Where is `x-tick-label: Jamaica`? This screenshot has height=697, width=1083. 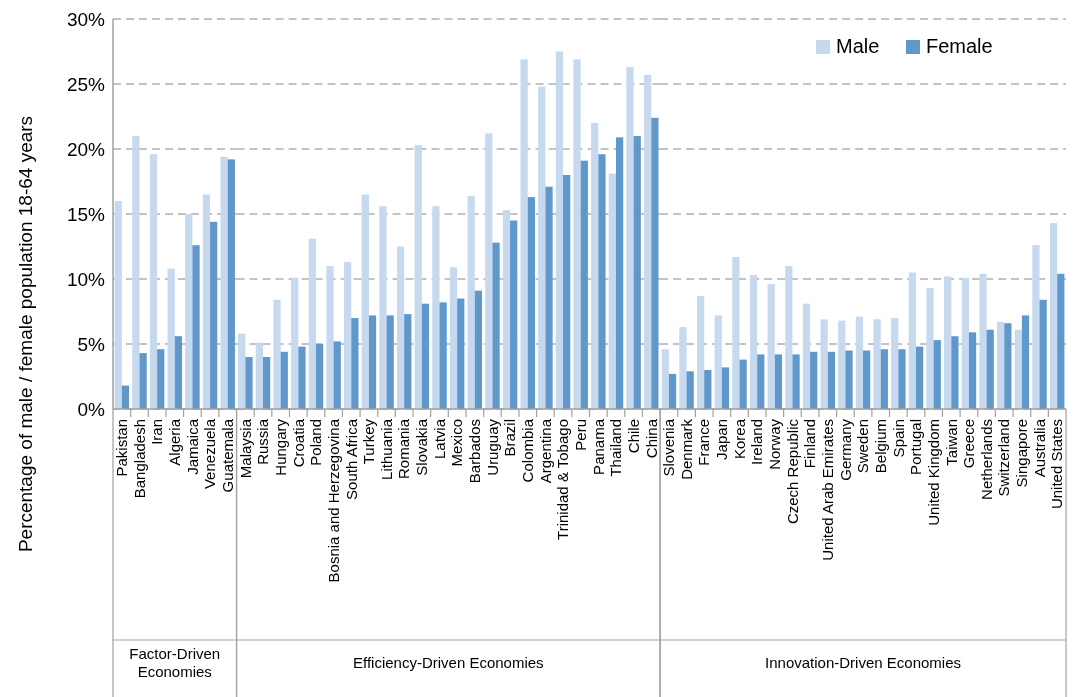
x-tick-label: Jamaica is located at coordinates (192, 446).